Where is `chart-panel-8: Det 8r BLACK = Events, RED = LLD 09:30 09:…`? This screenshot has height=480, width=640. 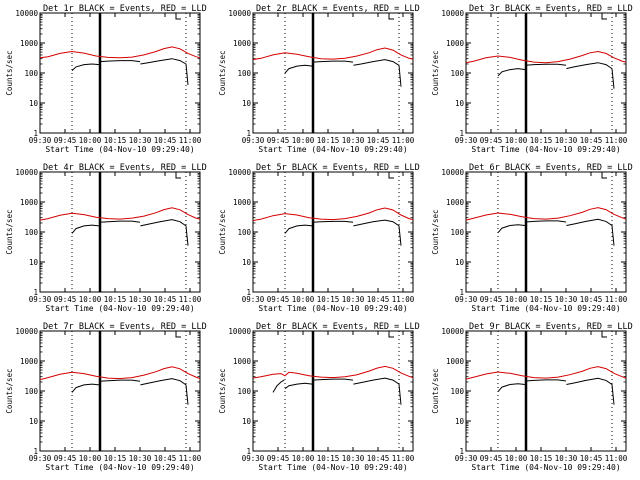
chart-panel-8: Det 8r BLACK = Events, RED = LLD 09:30 09:… is located at coordinates (319, 397).